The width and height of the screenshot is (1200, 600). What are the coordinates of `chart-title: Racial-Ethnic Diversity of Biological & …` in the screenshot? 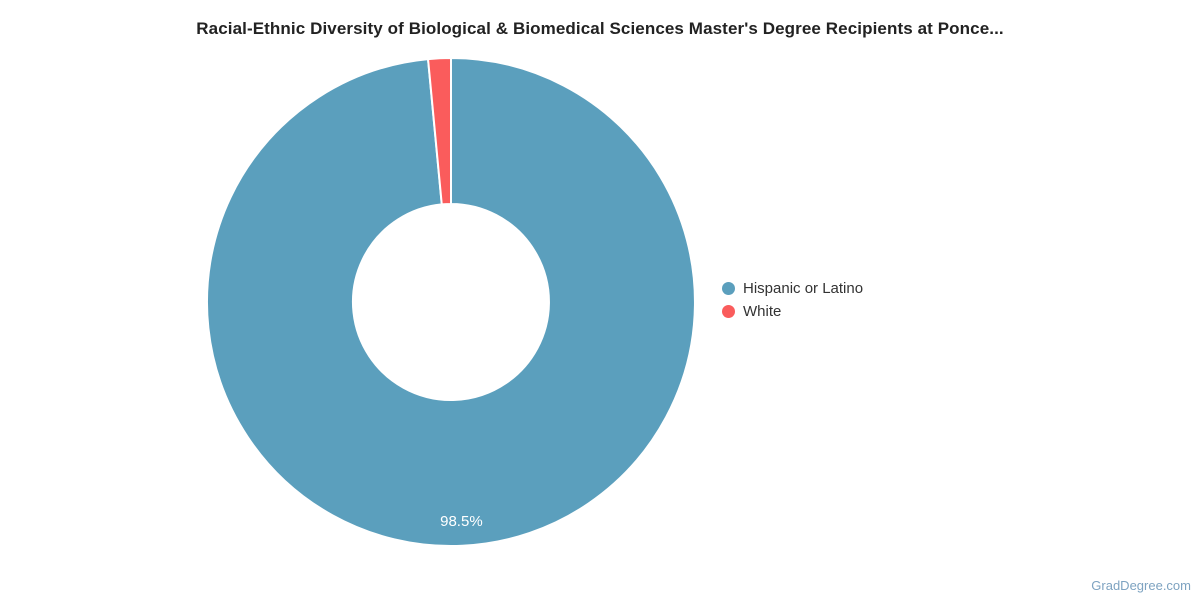 It's located at (600, 28).